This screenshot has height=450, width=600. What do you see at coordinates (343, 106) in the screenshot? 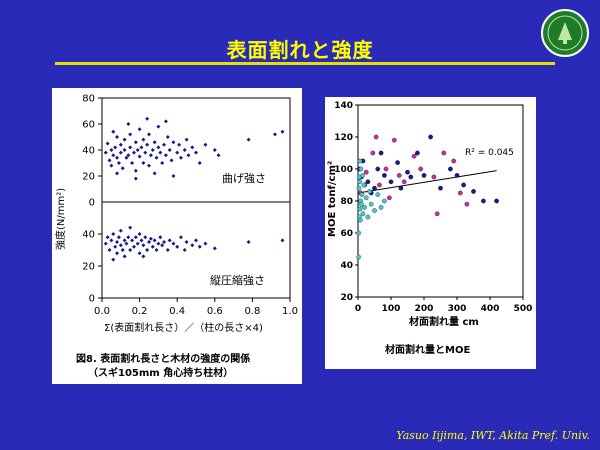
I see `right-y-tick-label: 140` at bounding box center [343, 106].